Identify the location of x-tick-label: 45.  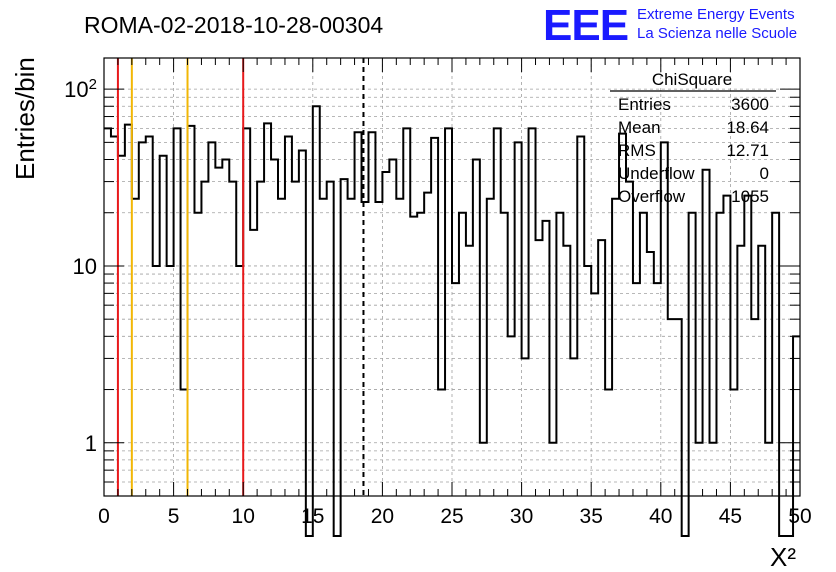
(730, 516).